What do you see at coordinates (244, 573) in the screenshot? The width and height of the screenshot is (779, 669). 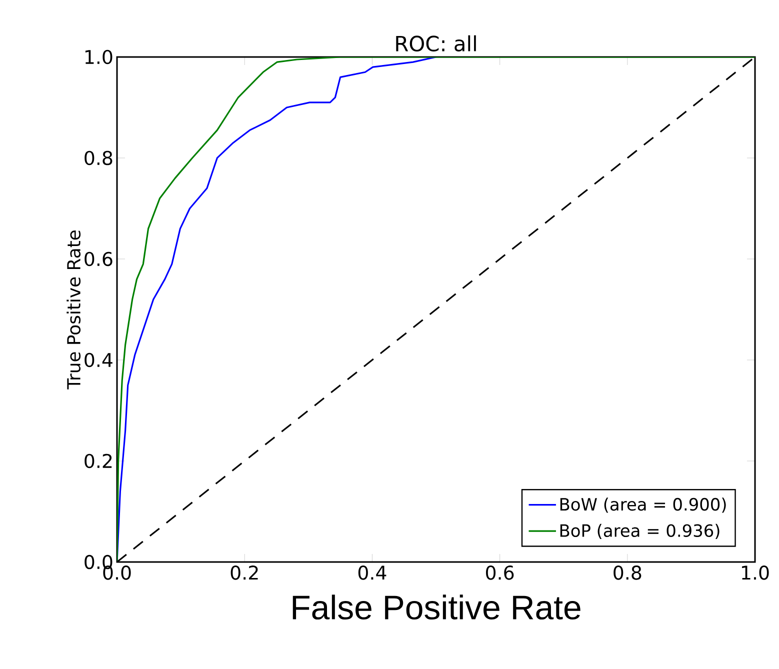 I see `x-tick-label: 0.2` at bounding box center [244, 573].